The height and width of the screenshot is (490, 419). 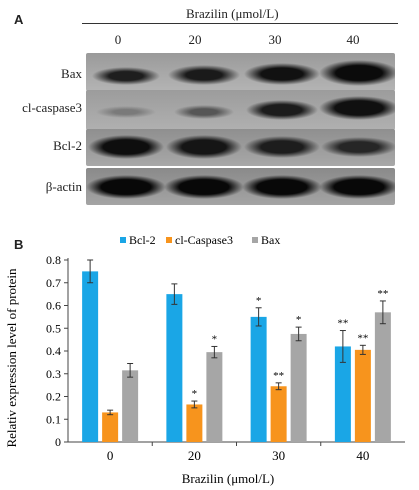 I want to click on band-label-bax: Bax, so click(x=71, y=73).